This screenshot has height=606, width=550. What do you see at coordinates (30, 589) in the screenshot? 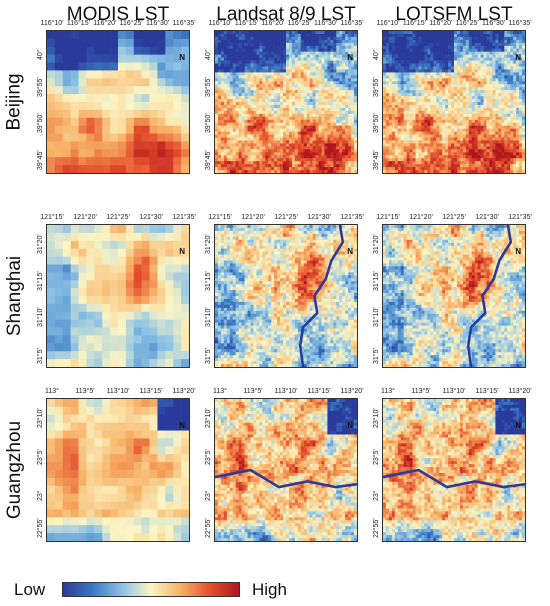
I see `legend-low-label: Low` at bounding box center [30, 589].